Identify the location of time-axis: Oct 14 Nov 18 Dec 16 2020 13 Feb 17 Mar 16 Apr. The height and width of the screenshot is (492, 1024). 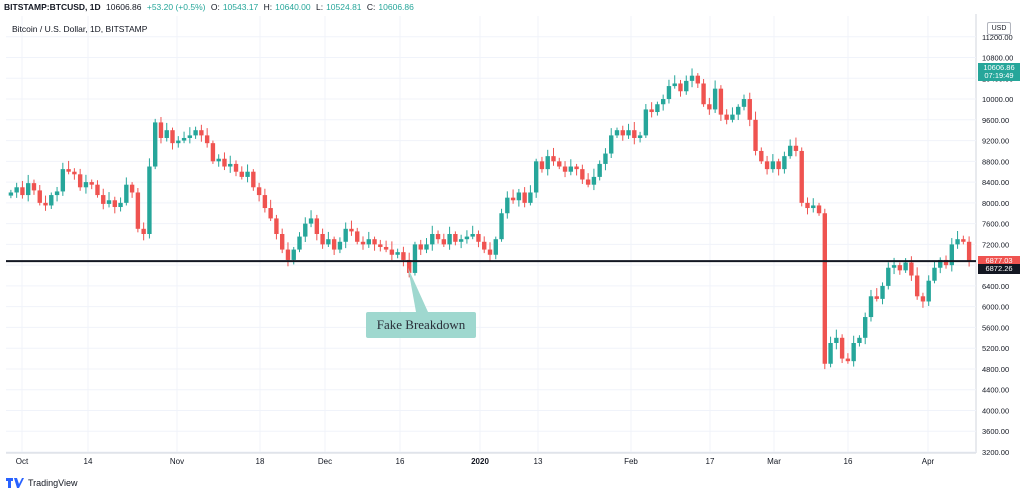
(475, 461).